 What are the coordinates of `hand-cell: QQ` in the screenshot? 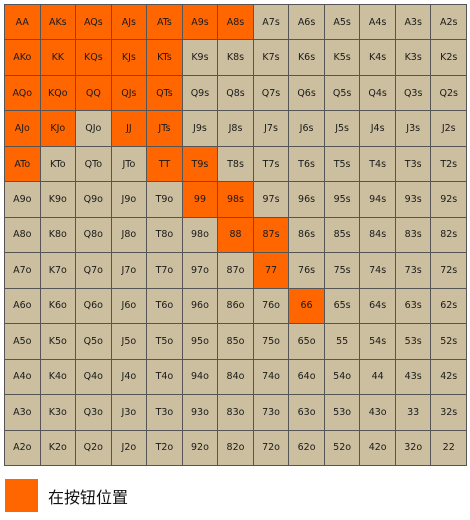 It's located at (93, 93).